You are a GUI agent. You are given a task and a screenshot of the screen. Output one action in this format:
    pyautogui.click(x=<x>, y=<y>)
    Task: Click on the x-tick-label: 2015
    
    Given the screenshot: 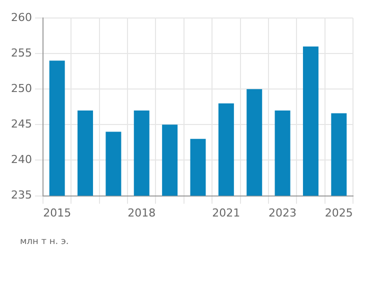 What is the action you would take?
    pyautogui.click(x=57, y=213)
    